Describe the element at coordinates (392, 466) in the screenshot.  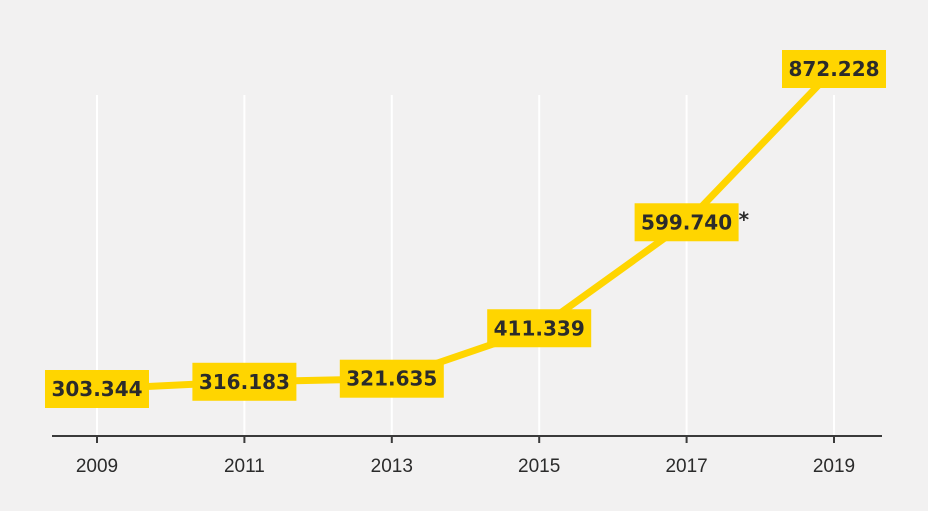
I see `x-tick-label: 2013` at that location.